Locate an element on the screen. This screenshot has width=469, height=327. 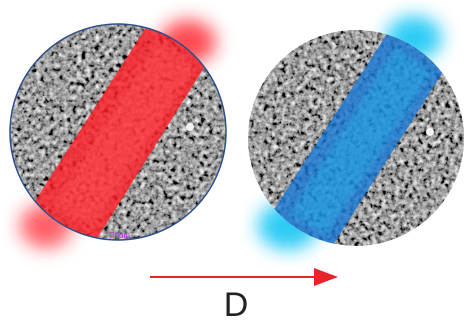
right-particle is located at coordinates (430, 132).